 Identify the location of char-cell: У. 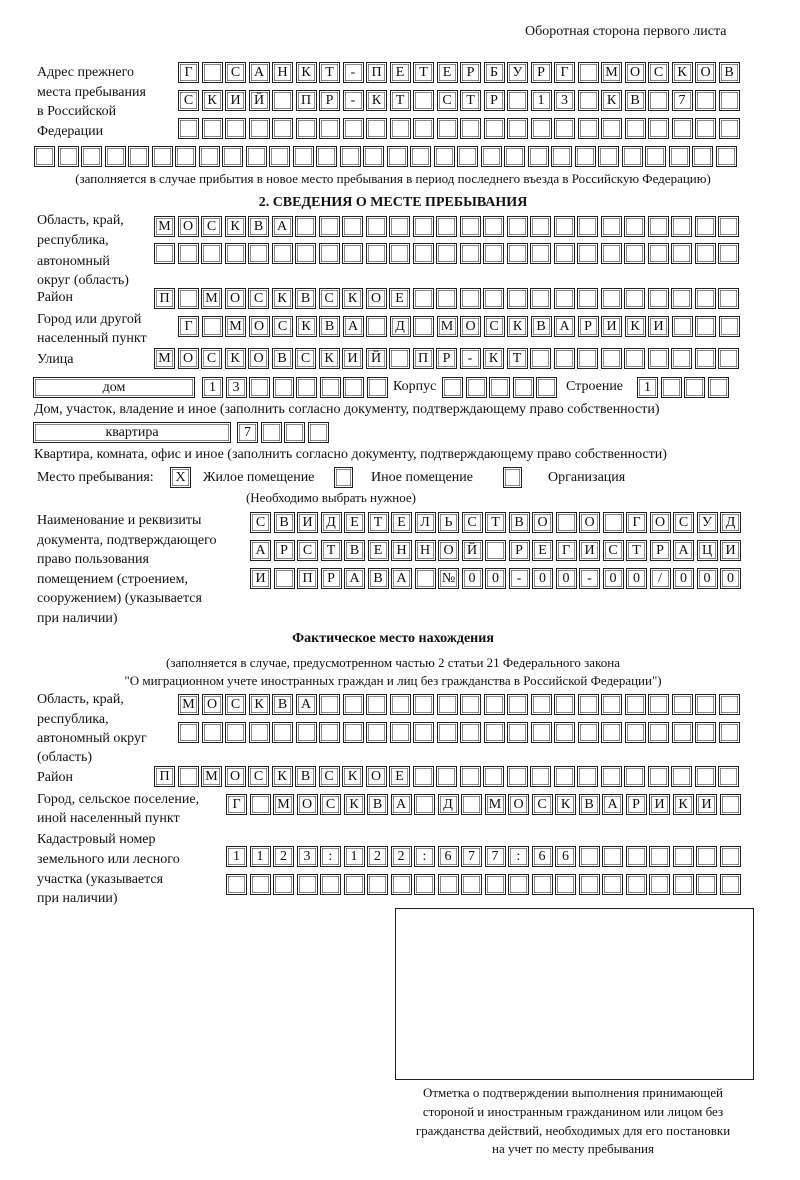
(707, 522).